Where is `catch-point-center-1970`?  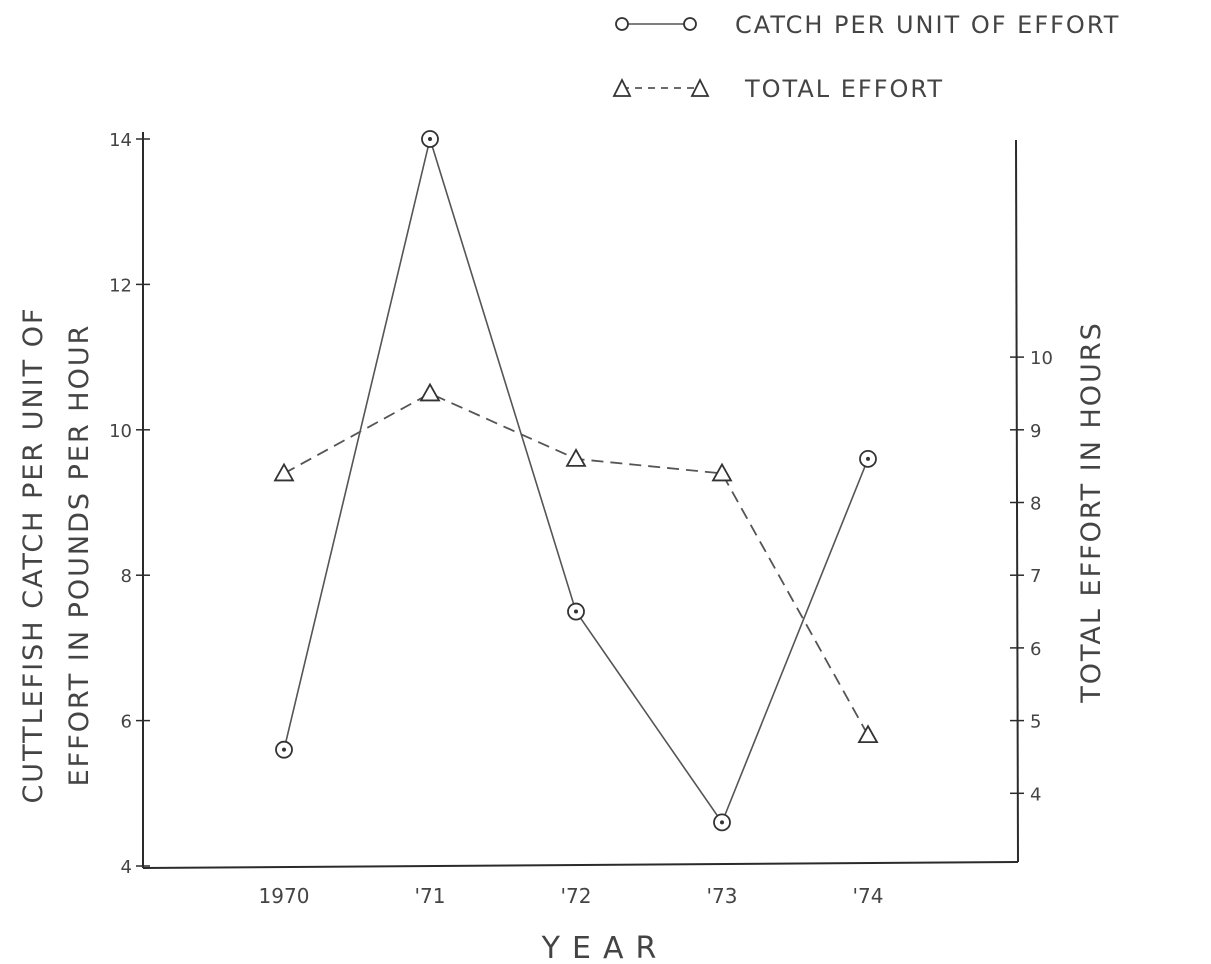 catch-point-center-1970 is located at coordinates (284, 749).